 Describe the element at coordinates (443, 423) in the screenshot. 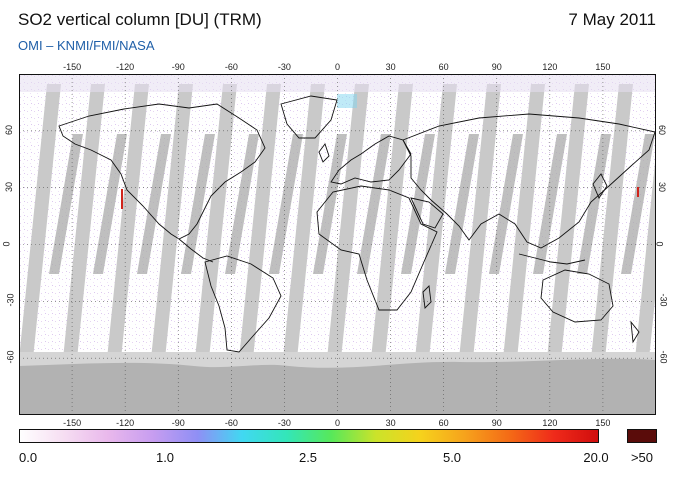

I see `bottom-longitude-tick: 60` at that location.